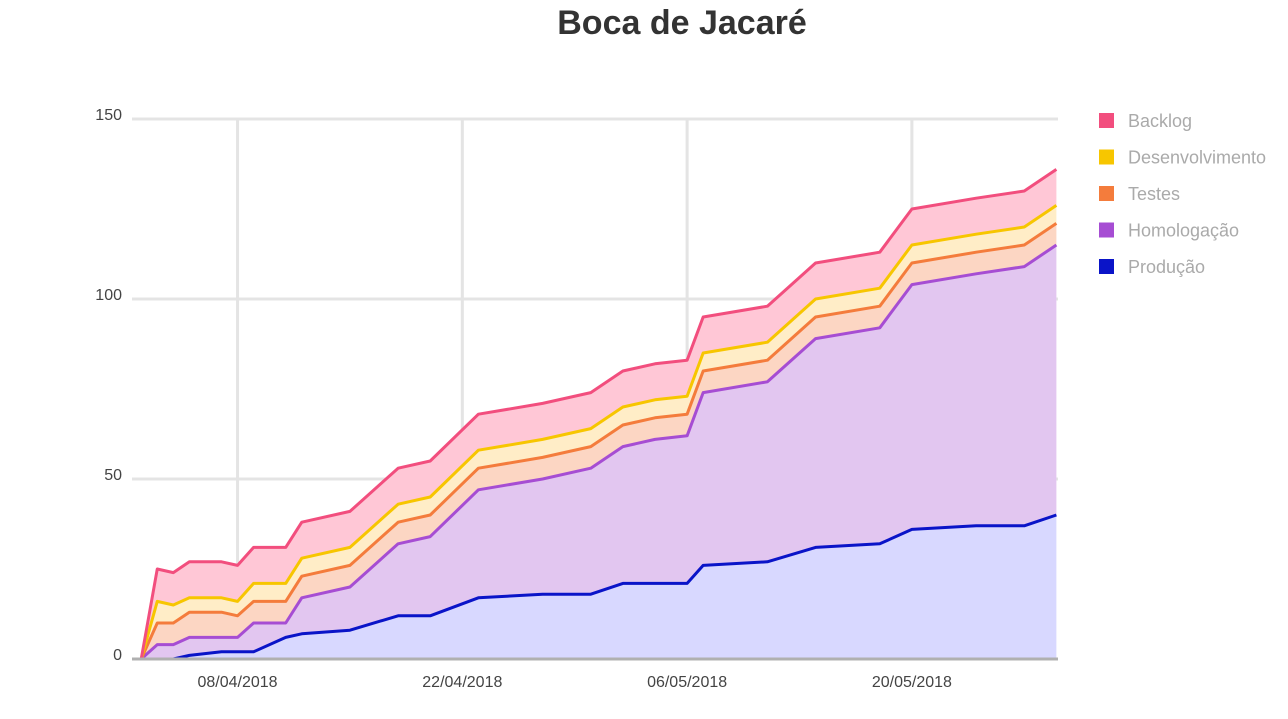  What do you see at coordinates (1154, 194) in the screenshot?
I see `legend-label-testes: Testes` at bounding box center [1154, 194].